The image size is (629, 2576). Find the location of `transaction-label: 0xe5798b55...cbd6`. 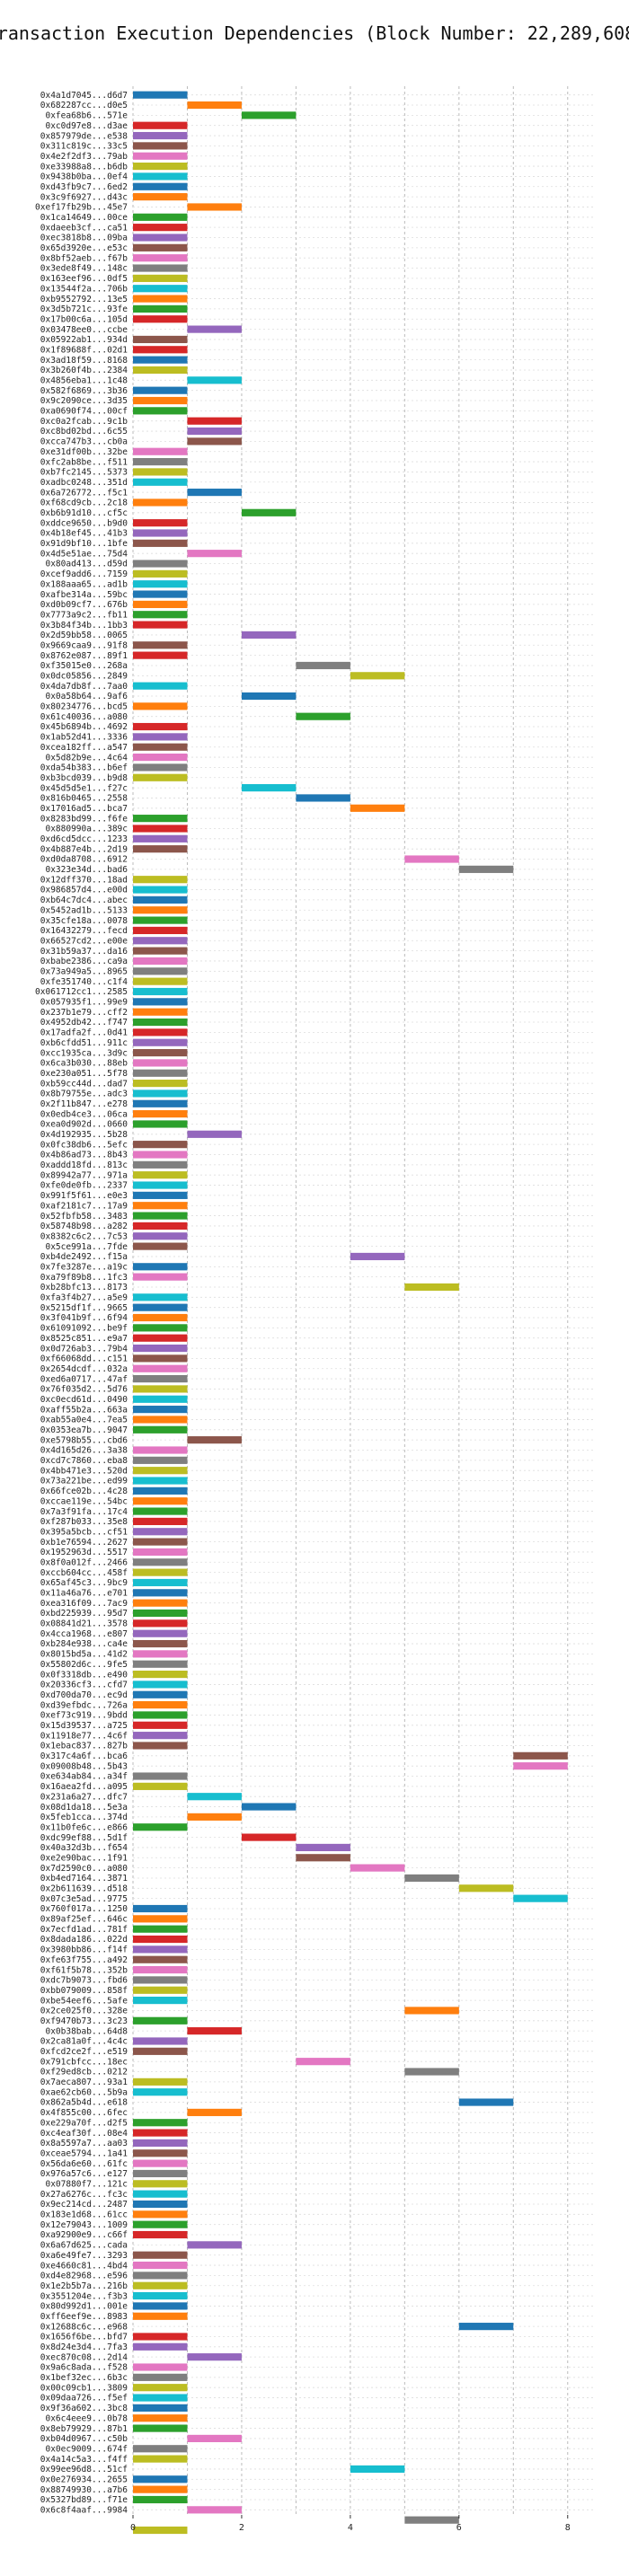

transaction-label: 0xe5798b55...cbd6 is located at coordinates (84, 1440).